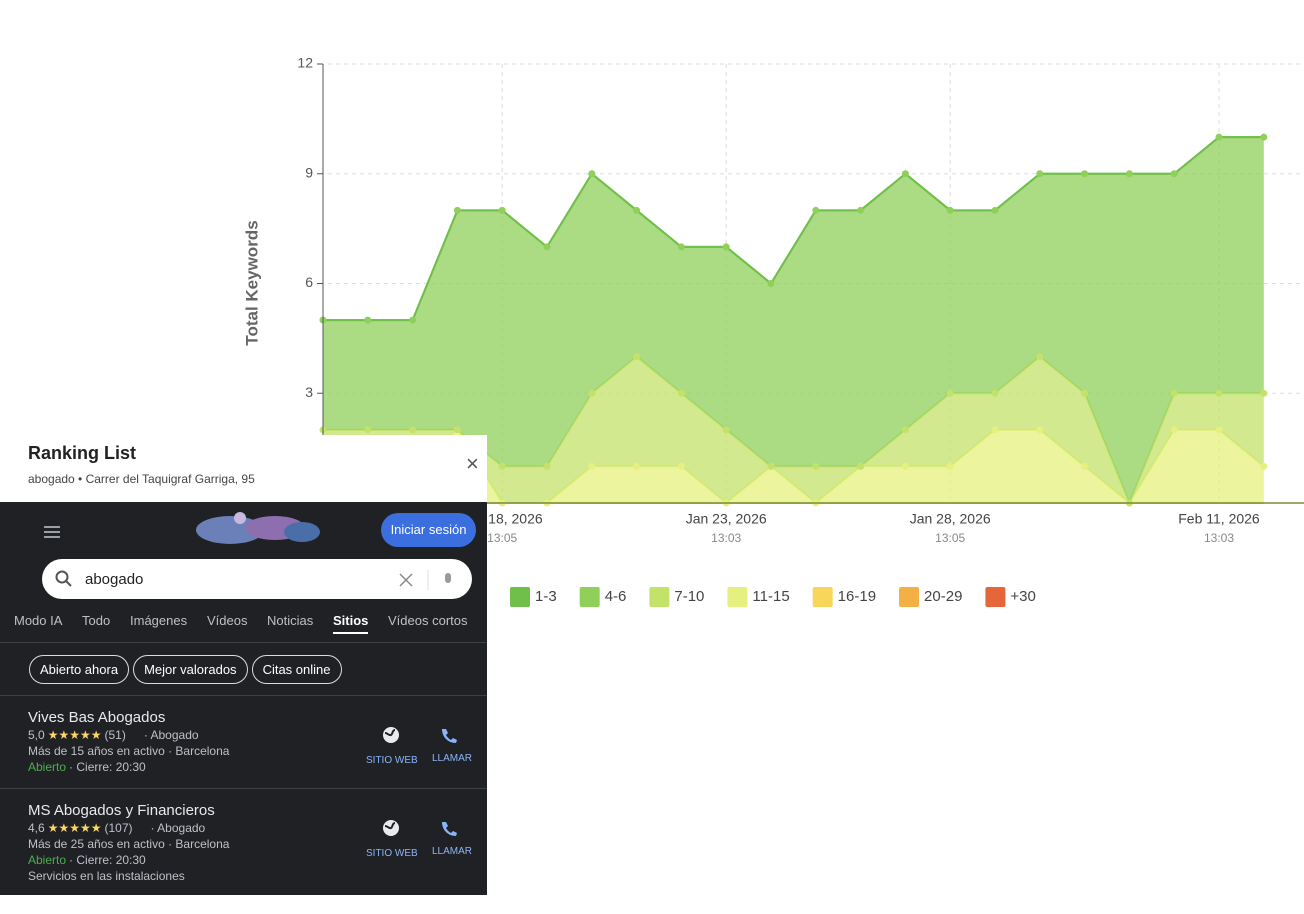 This screenshot has height=914, width=1304. I want to click on tab: Noticias, so click(290, 620).